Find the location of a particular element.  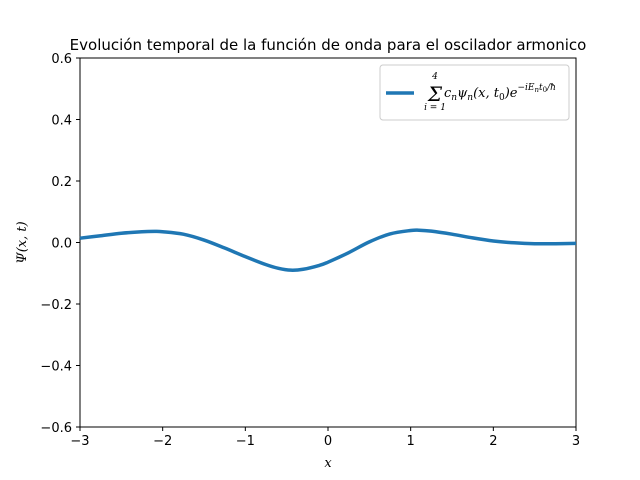

x-tick-label: 1 is located at coordinates (411, 441).